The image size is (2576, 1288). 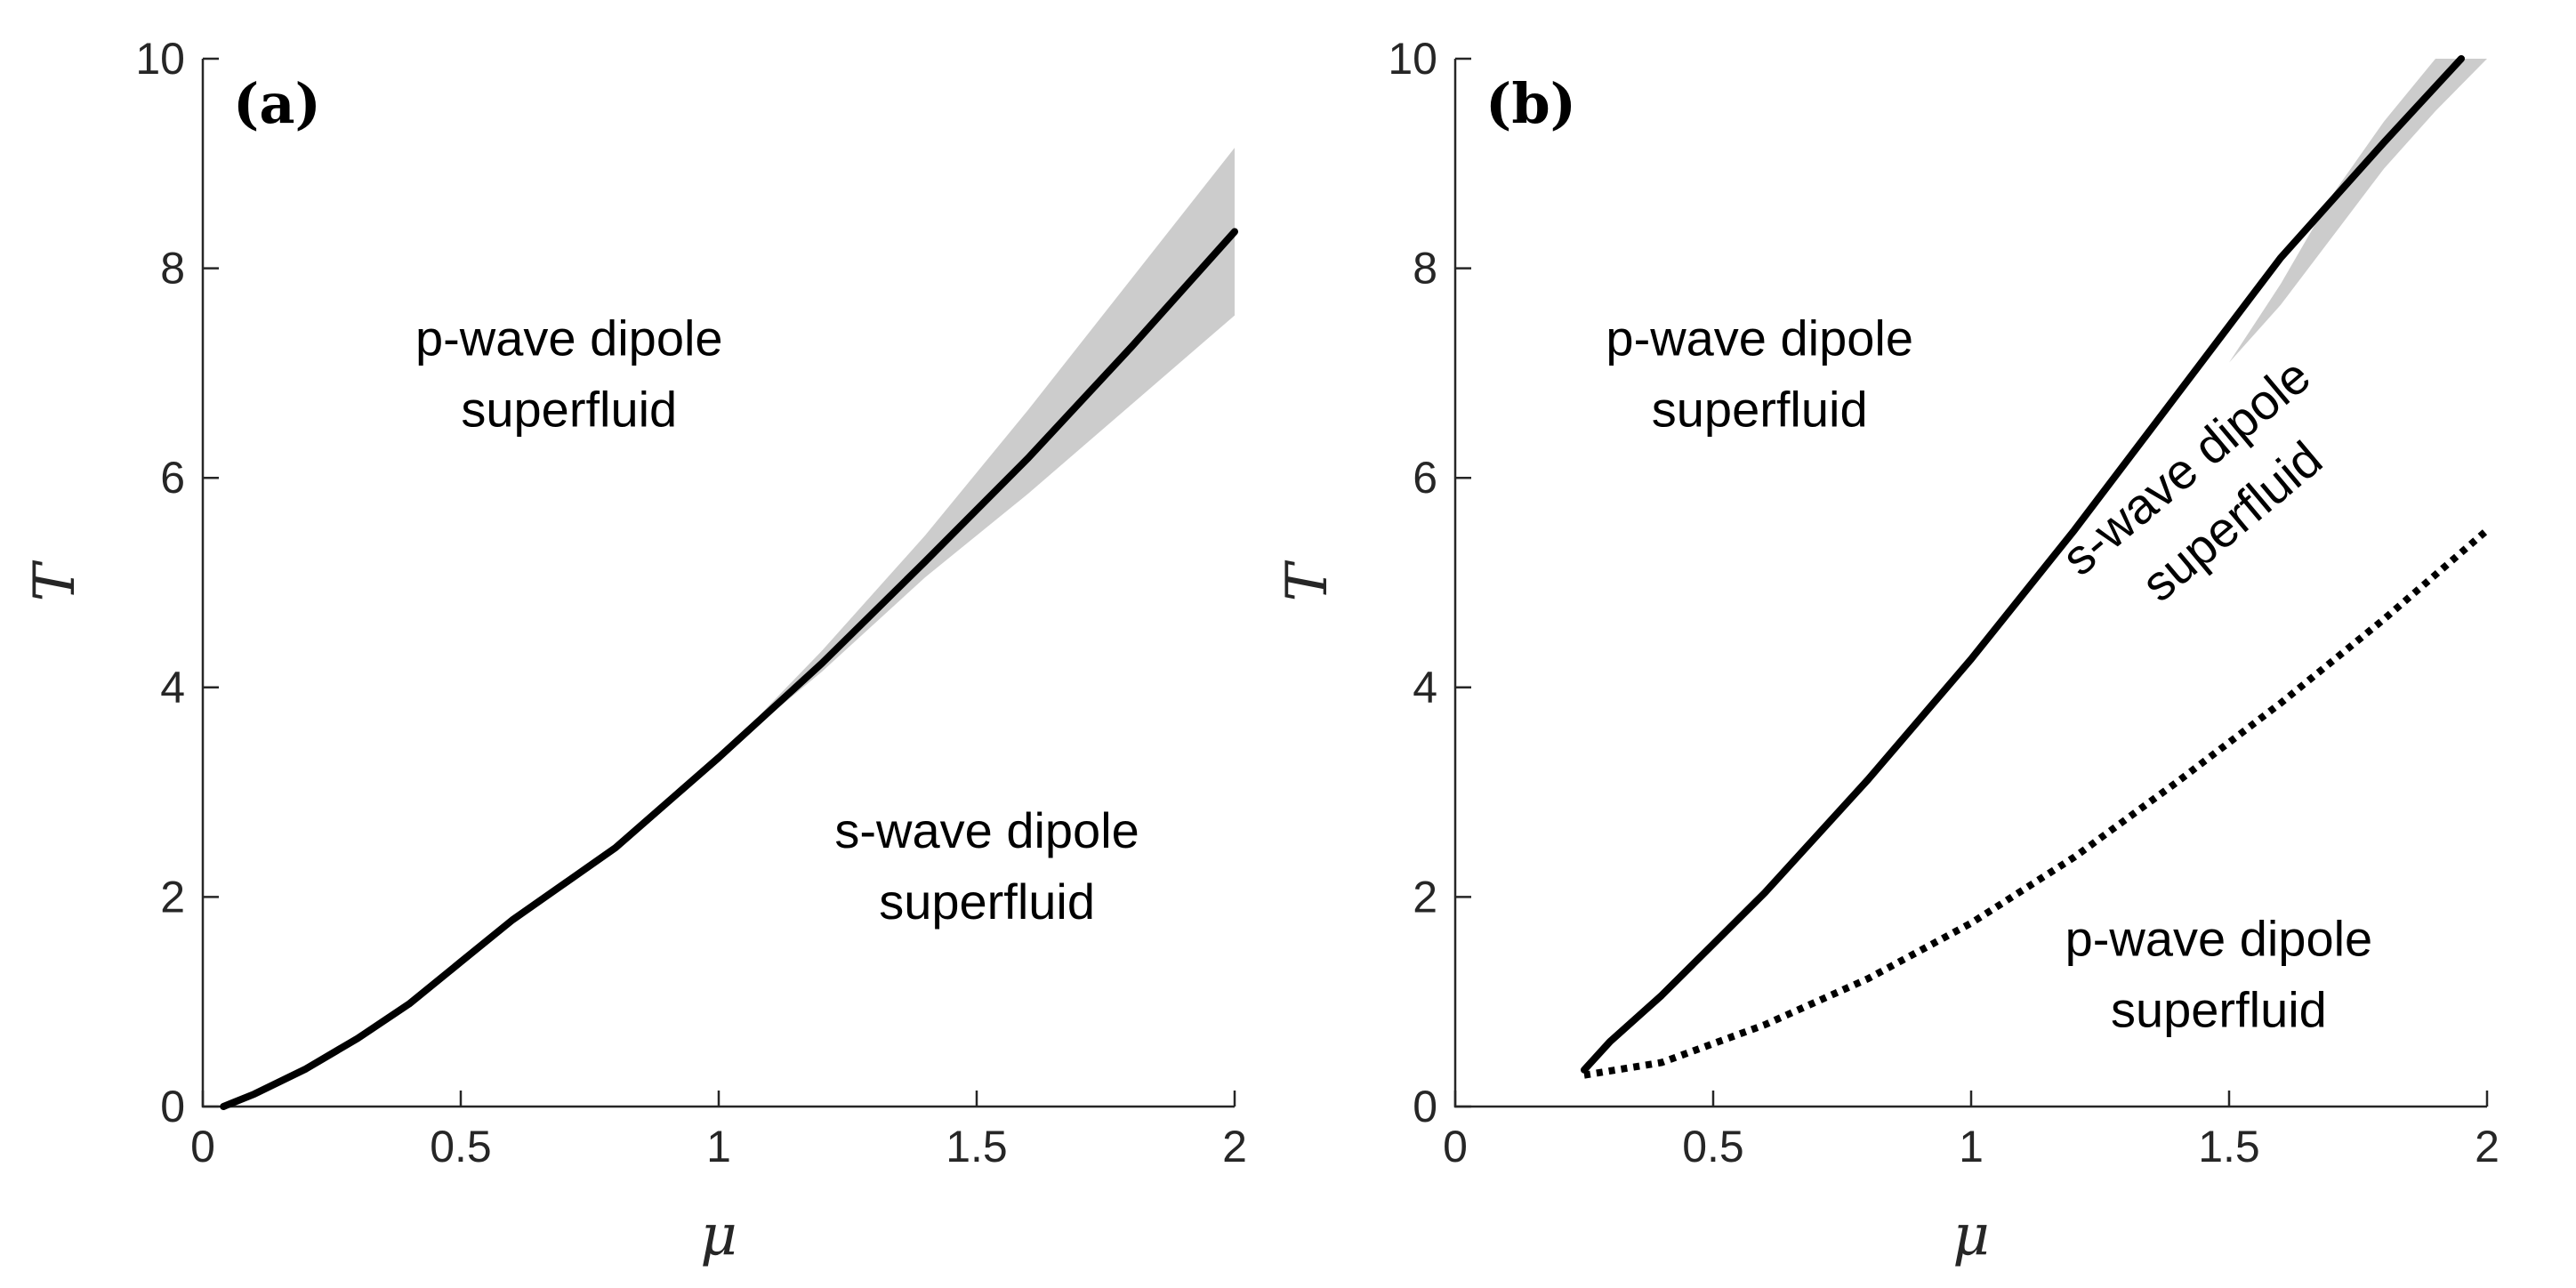 I want to click on region-label-line: s-wave dipole, so click(x=986, y=830).